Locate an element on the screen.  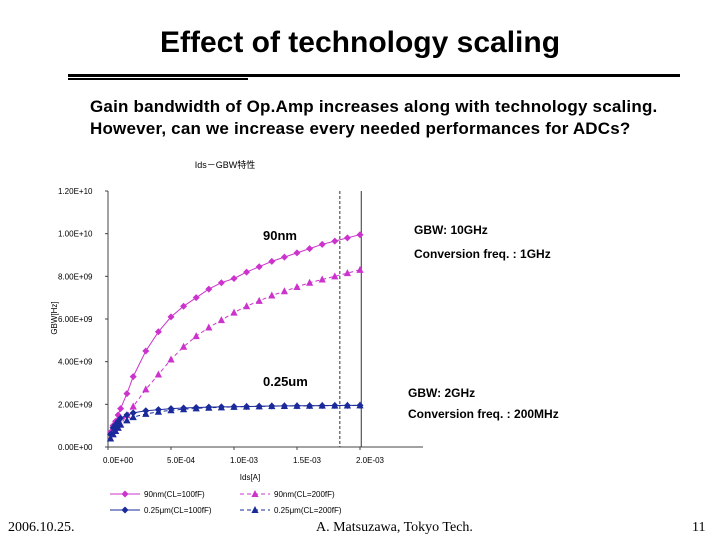
chart-title: Ids－GBW特性 is located at coordinates (225, 164).